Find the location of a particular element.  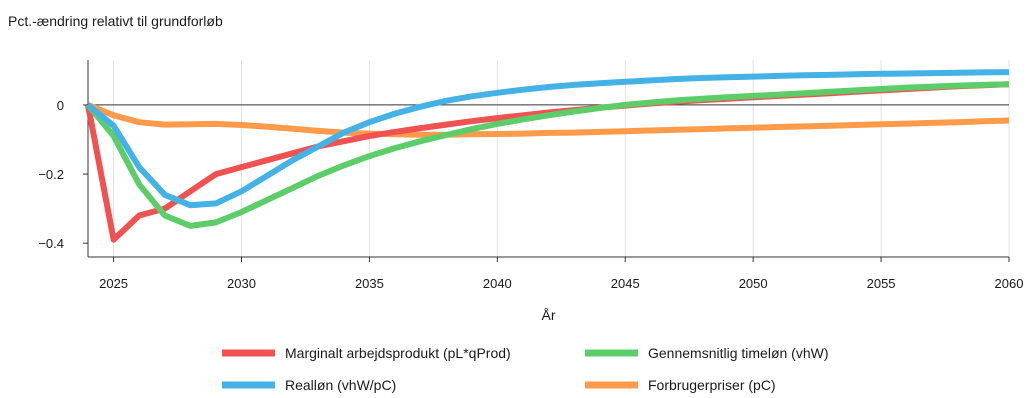

legend-label: Forbrugerpriser (pC) is located at coordinates (712, 385).